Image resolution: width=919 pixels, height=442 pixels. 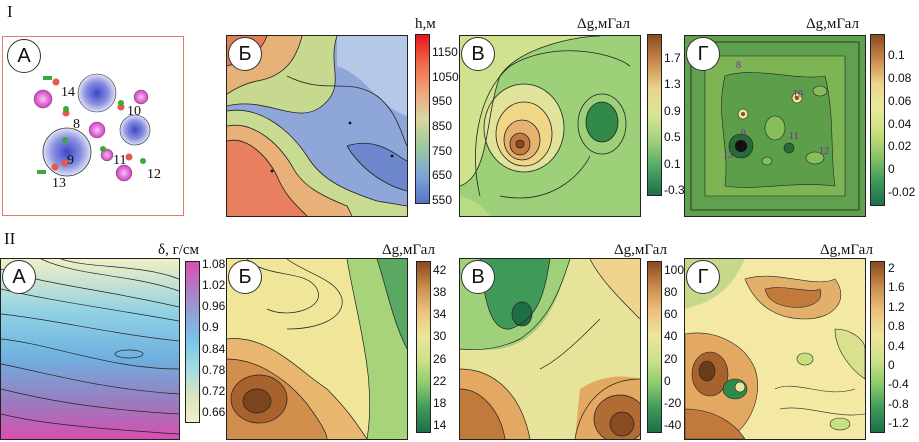 I want to click on colorbar-tick-label: 850, so click(x=442, y=126).